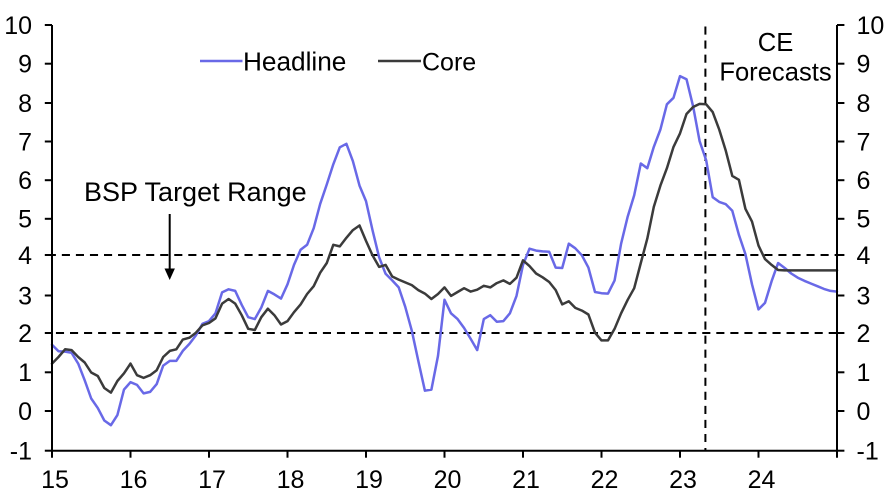  Describe the element at coordinates (605, 480) in the screenshot. I see `svg-text: 22` at that location.